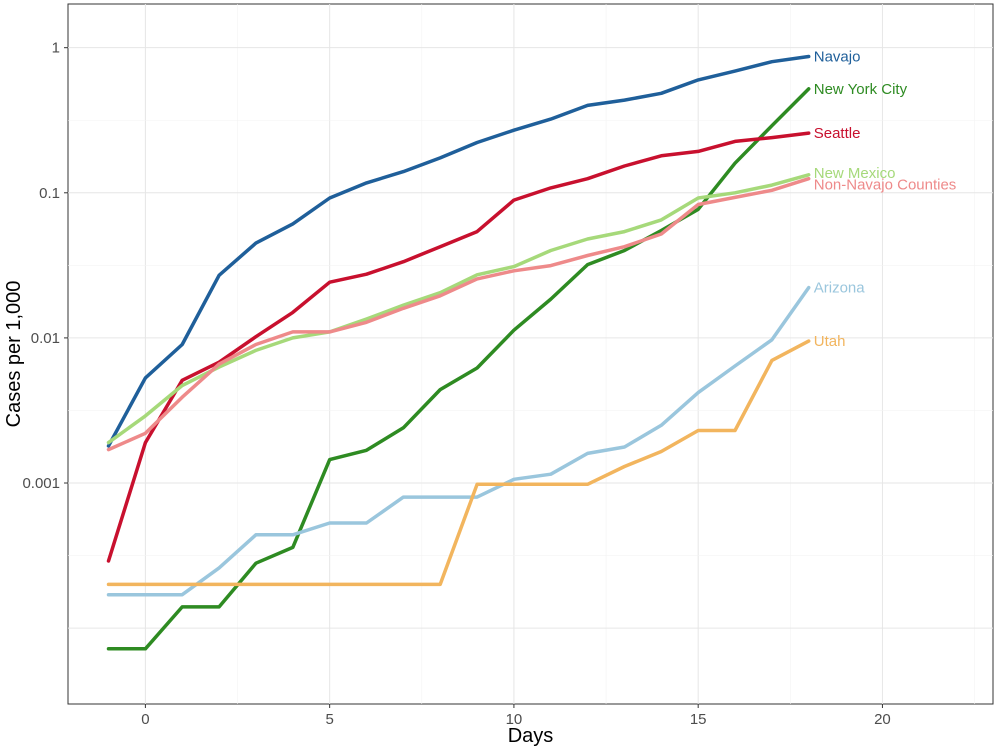 The image size is (1000, 750). Describe the element at coordinates (145, 719) in the screenshot. I see `x-tick-label: 0` at that location.